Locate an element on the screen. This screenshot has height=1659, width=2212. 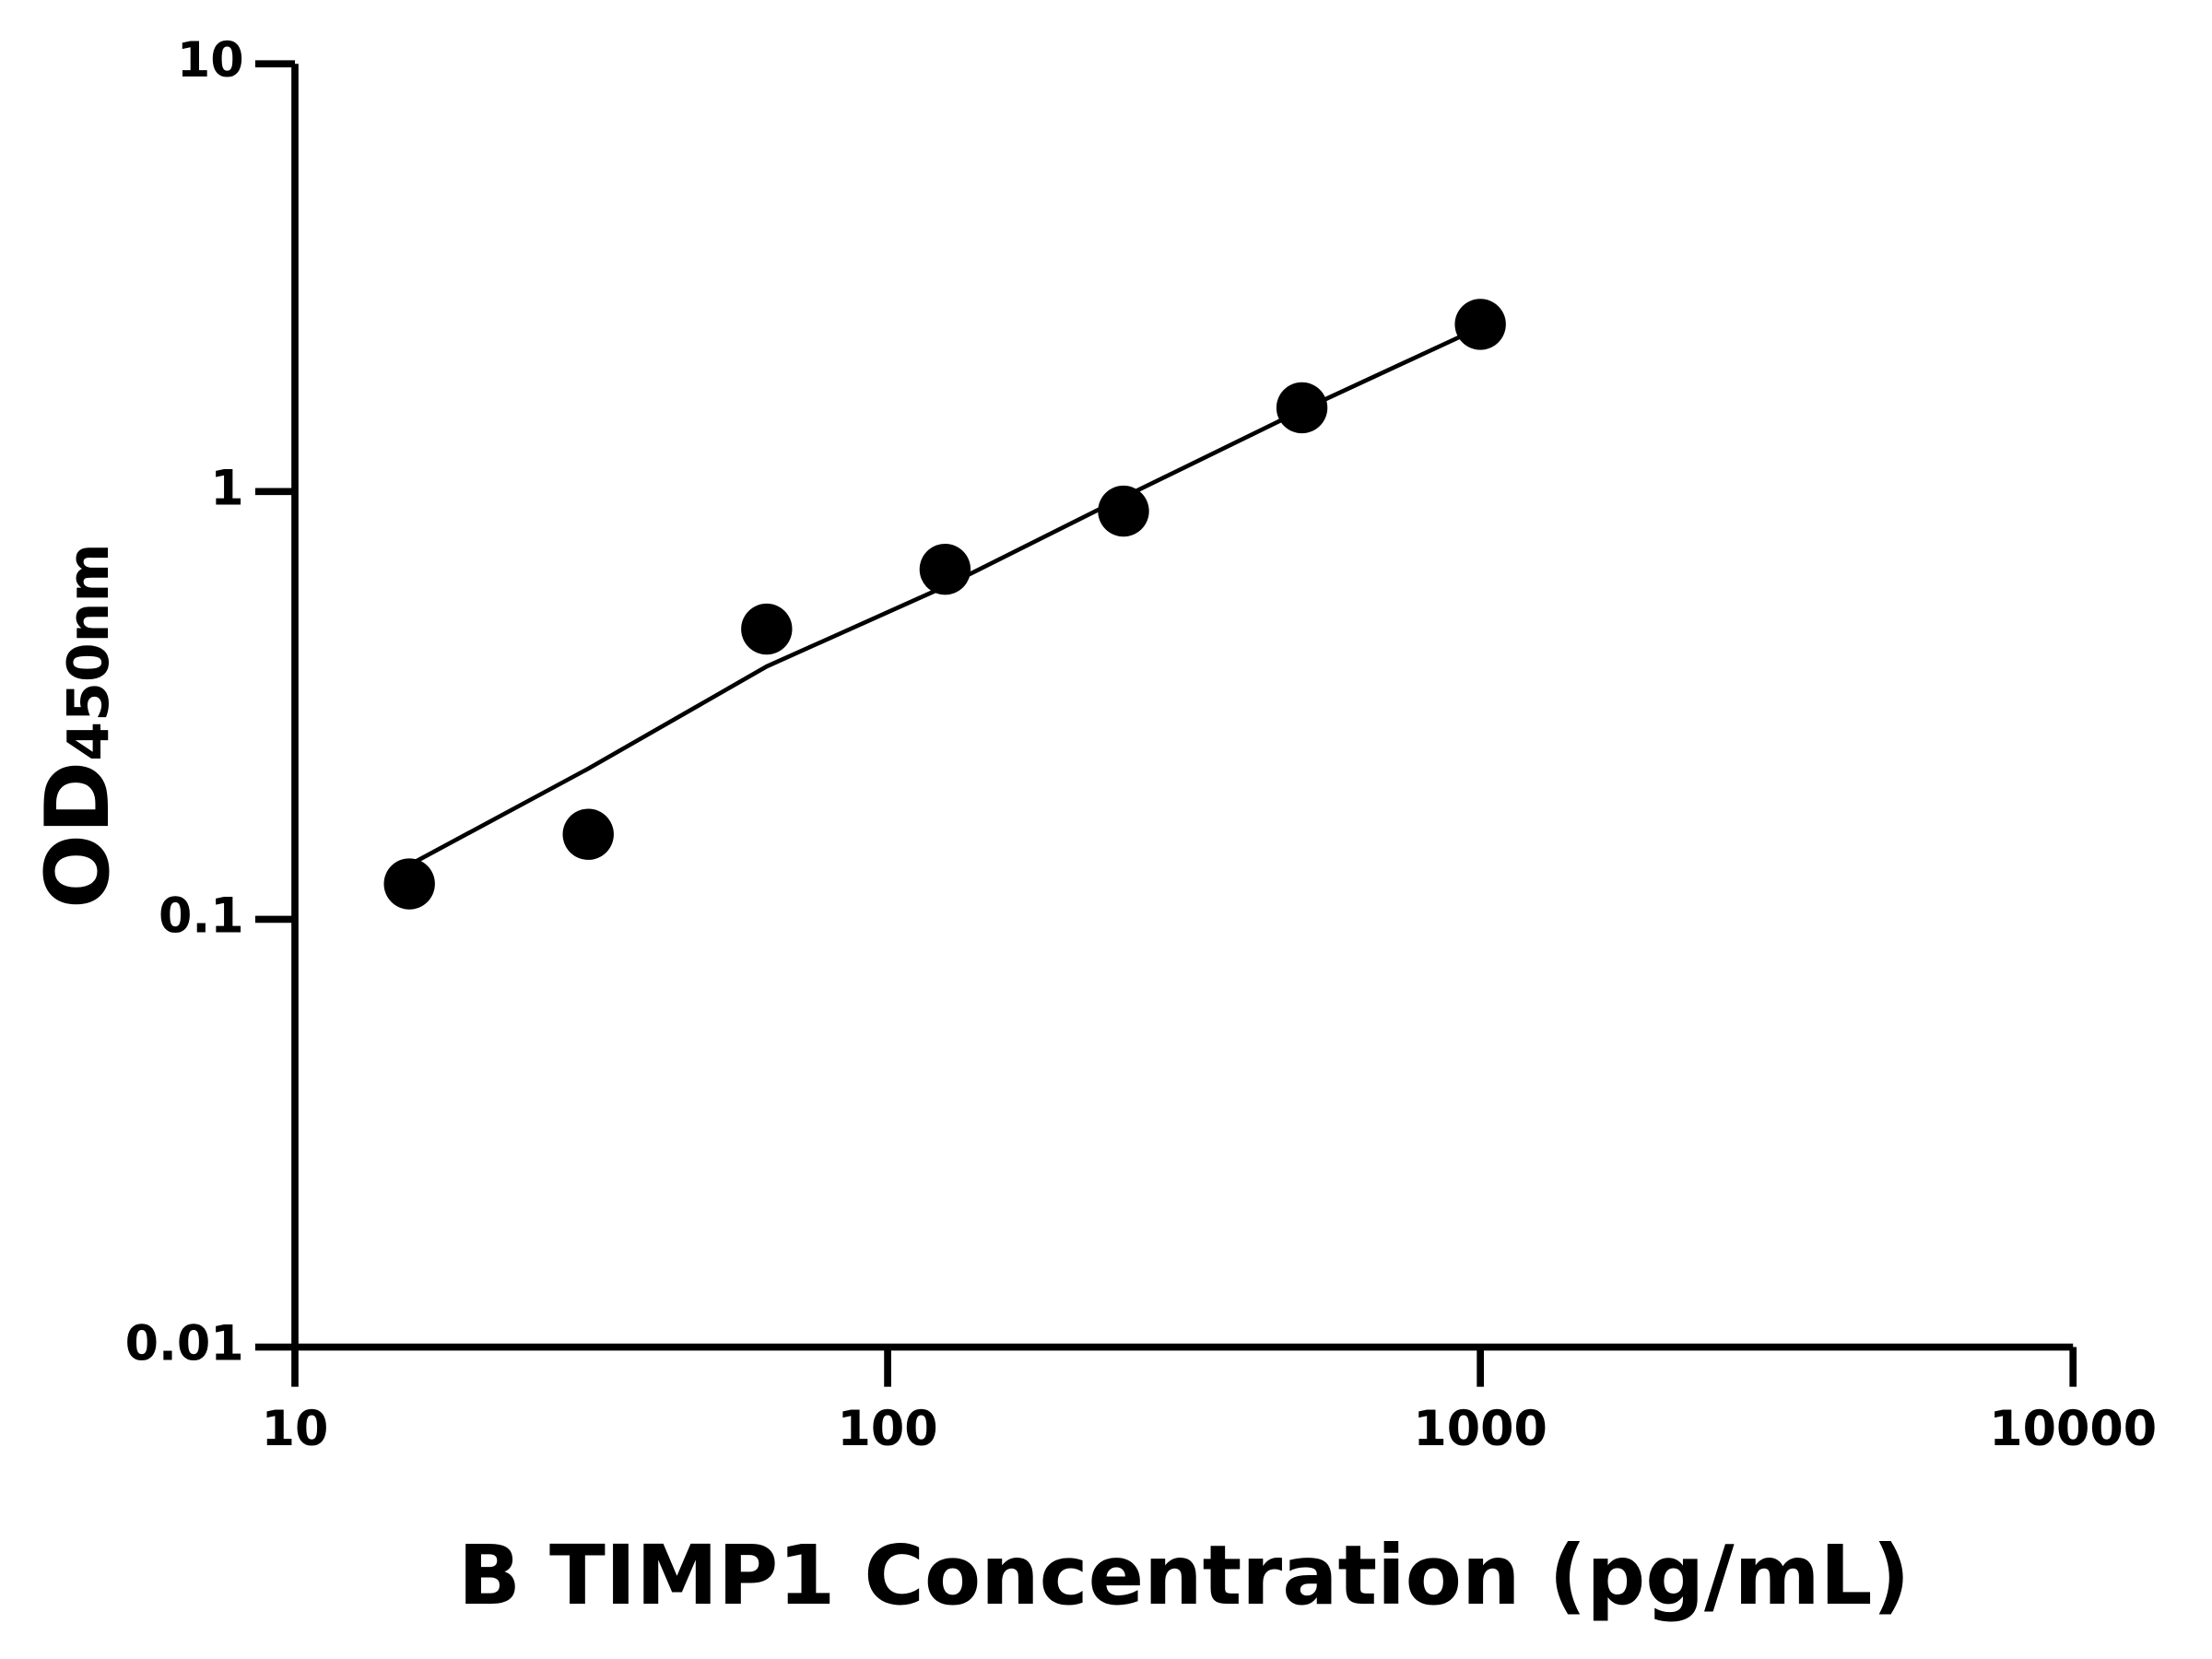
x-tick-label: 100 is located at coordinates (887, 1429).